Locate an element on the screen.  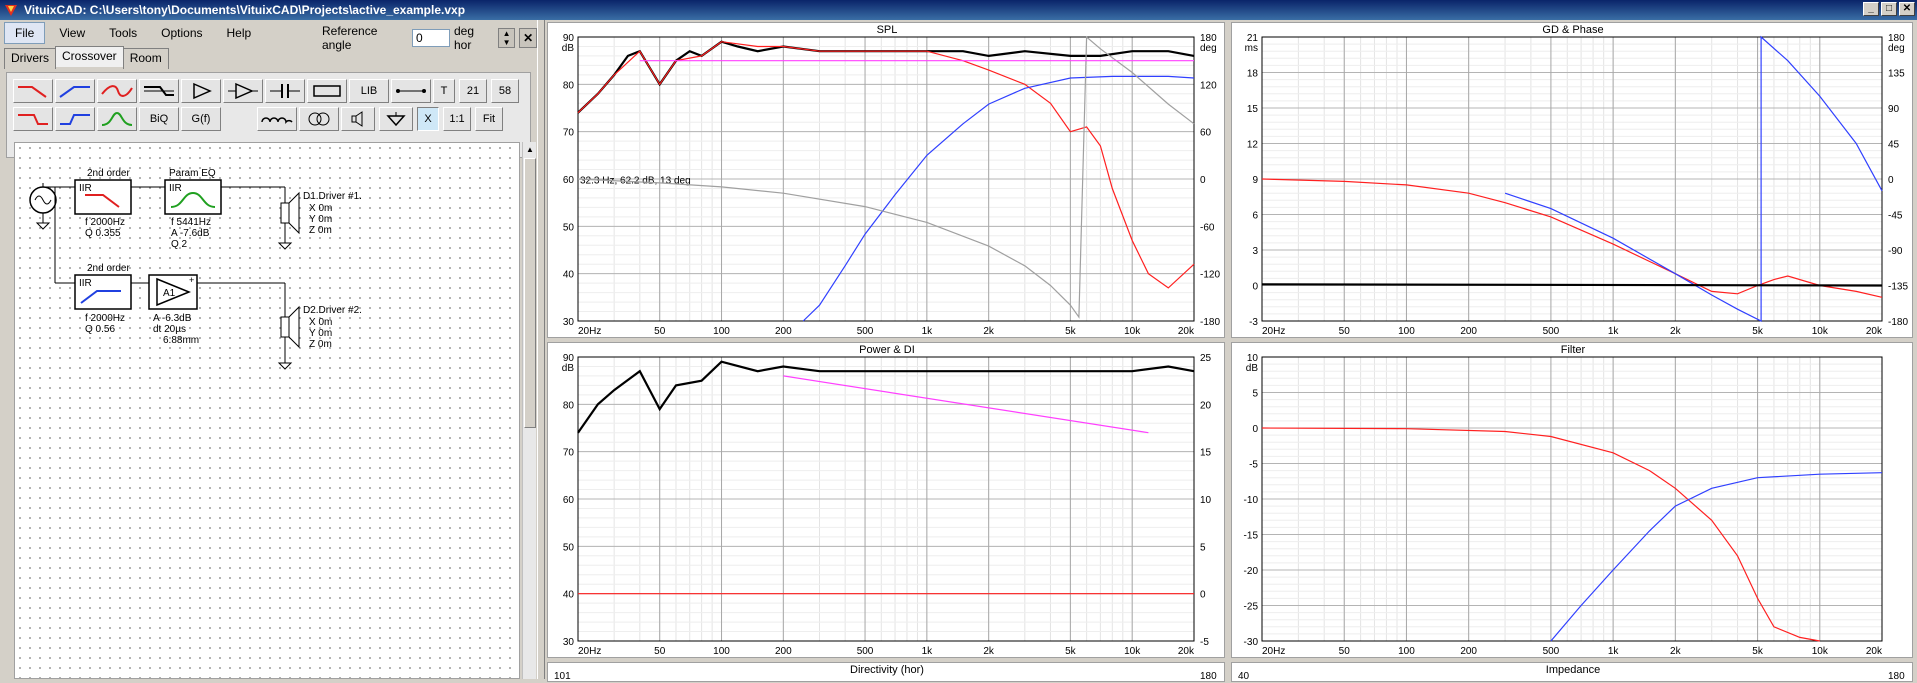
driver1-speaker-icon is located at coordinates (290, 213).